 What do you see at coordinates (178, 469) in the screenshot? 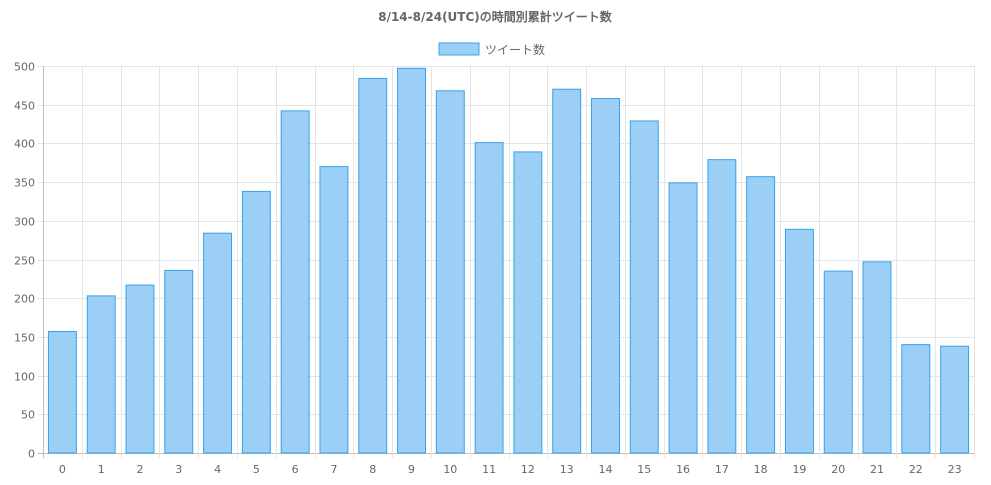
I see `x-tick-label: 3` at bounding box center [178, 469].